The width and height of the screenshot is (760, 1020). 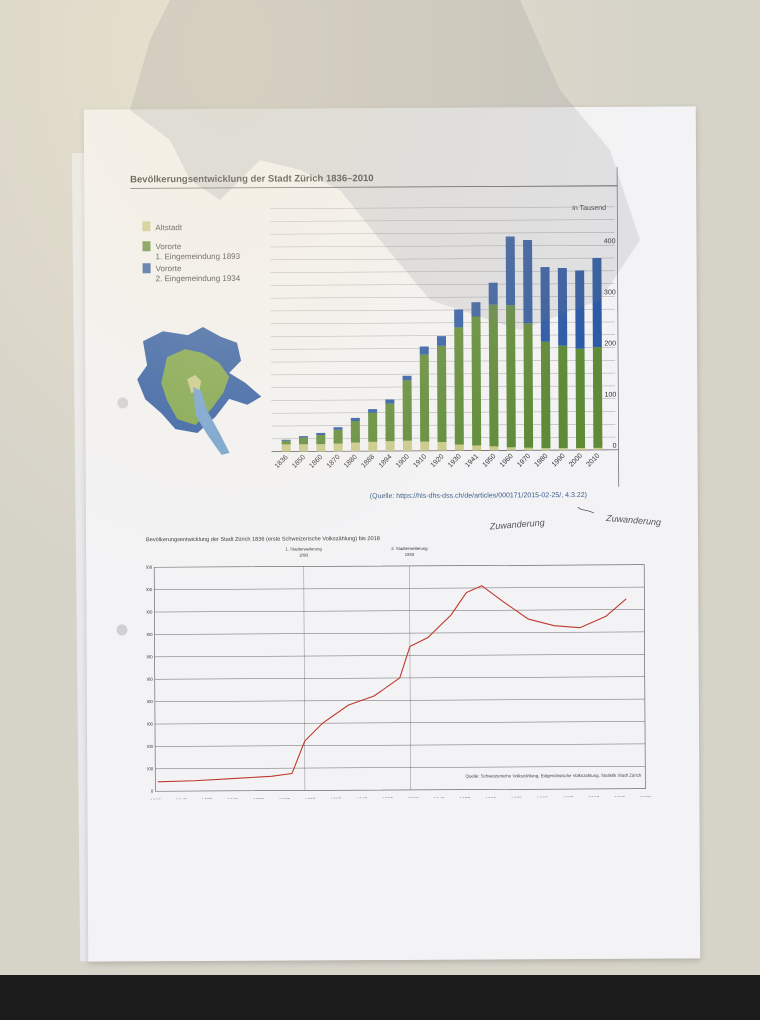 I want to click on line-ytick-label: 350'000, so click(x=149, y=634).